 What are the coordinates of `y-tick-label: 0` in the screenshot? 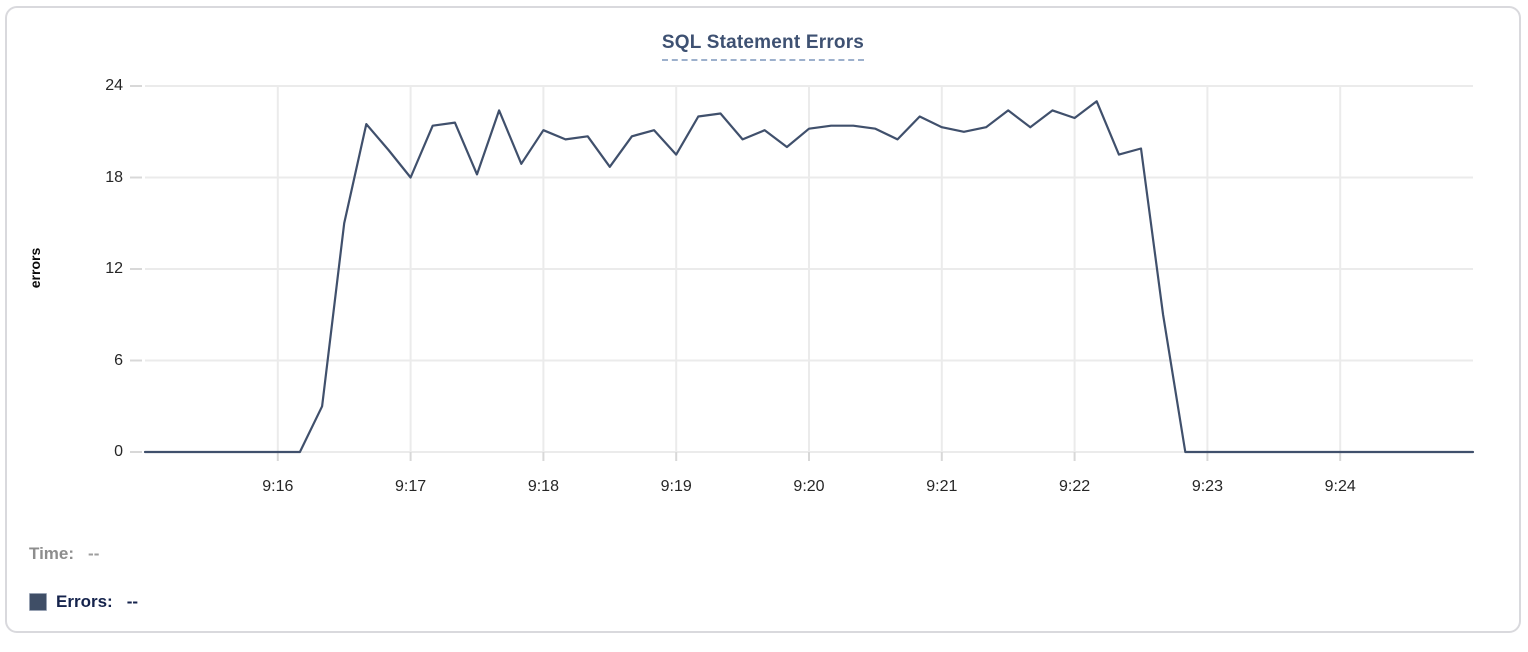 It's located at (118, 451).